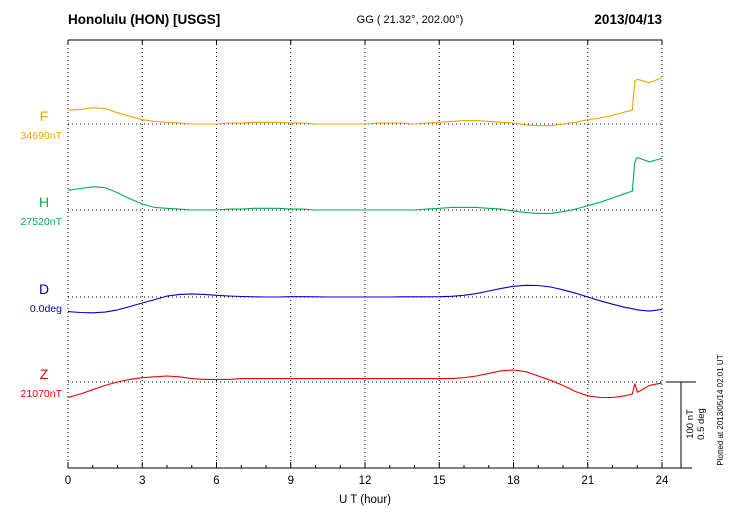  I want to click on x-tick-label-0: 0, so click(68, 481).